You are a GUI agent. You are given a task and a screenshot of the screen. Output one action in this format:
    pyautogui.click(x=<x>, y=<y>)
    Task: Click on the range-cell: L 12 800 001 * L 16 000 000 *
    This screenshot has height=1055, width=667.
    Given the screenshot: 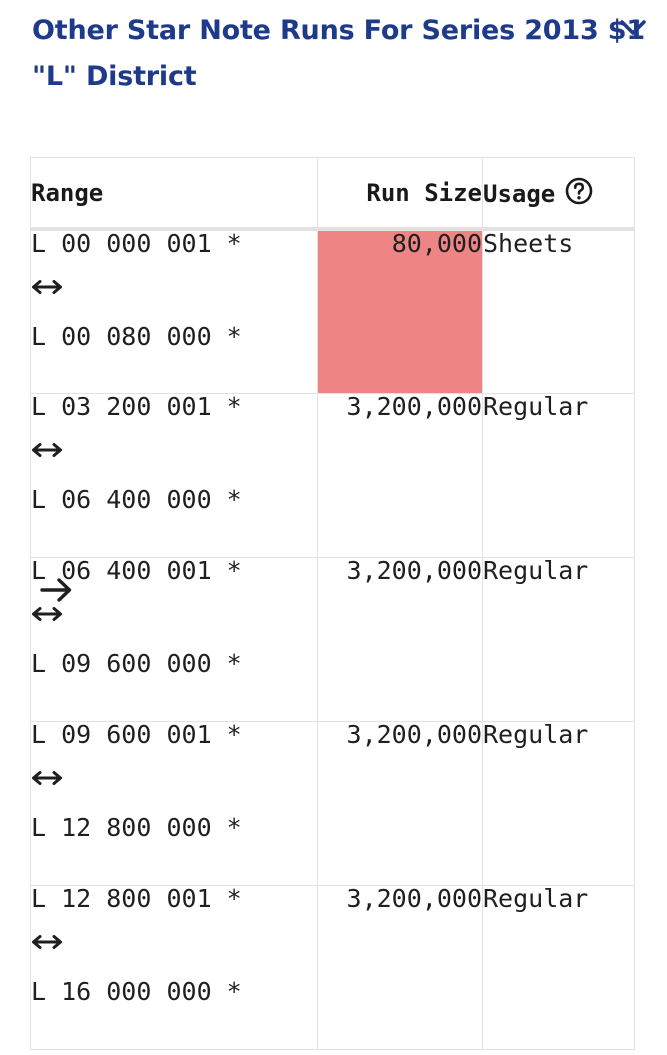 What is the action you would take?
    pyautogui.click(x=174, y=966)
    